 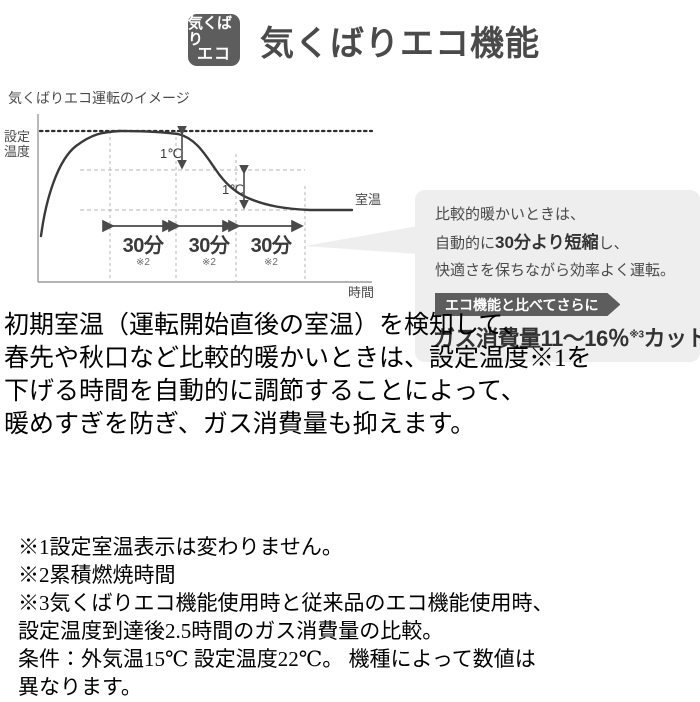 I want to click on callout-connector-wedge, so click(x=361, y=240).